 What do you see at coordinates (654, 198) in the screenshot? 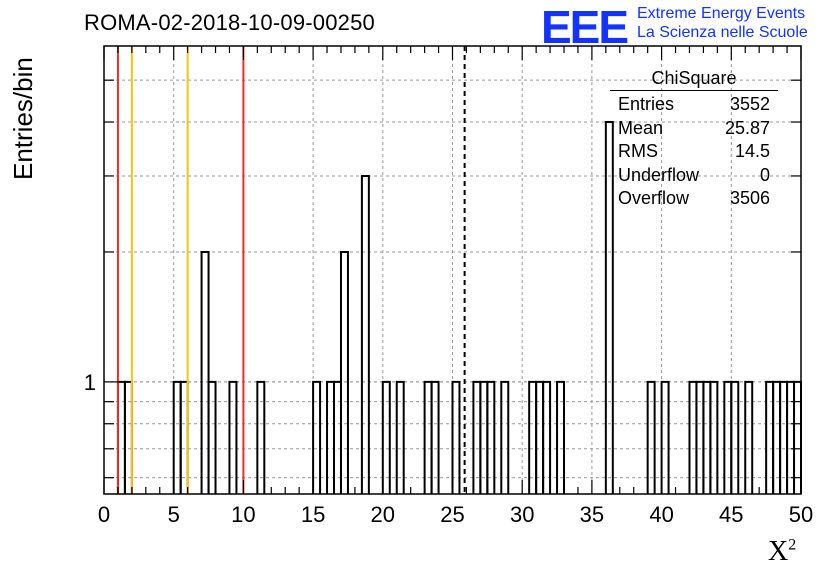
I see `stats-label: Overflow` at bounding box center [654, 198].